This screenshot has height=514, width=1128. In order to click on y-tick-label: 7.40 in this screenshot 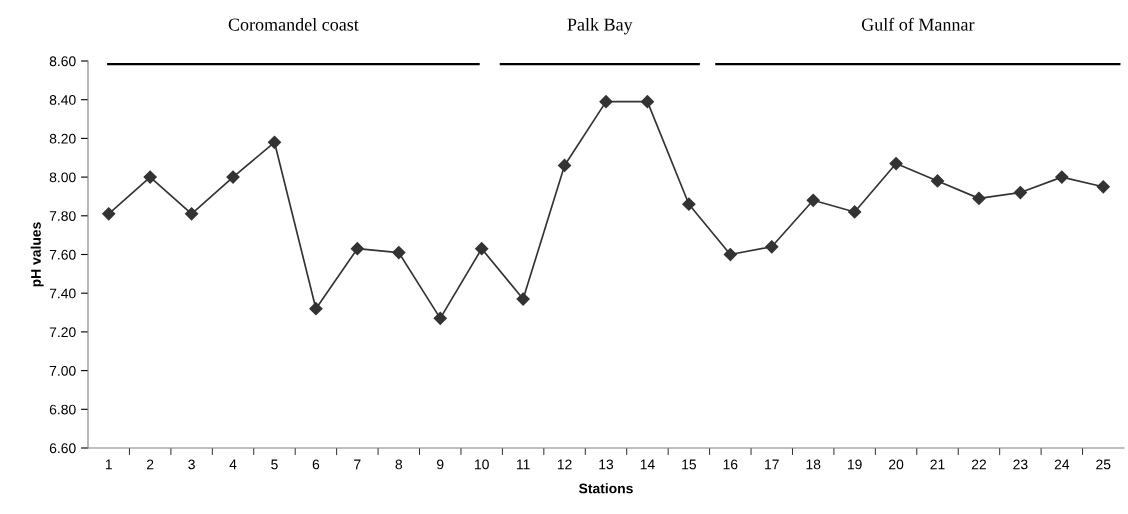, I will do `click(62, 293)`.